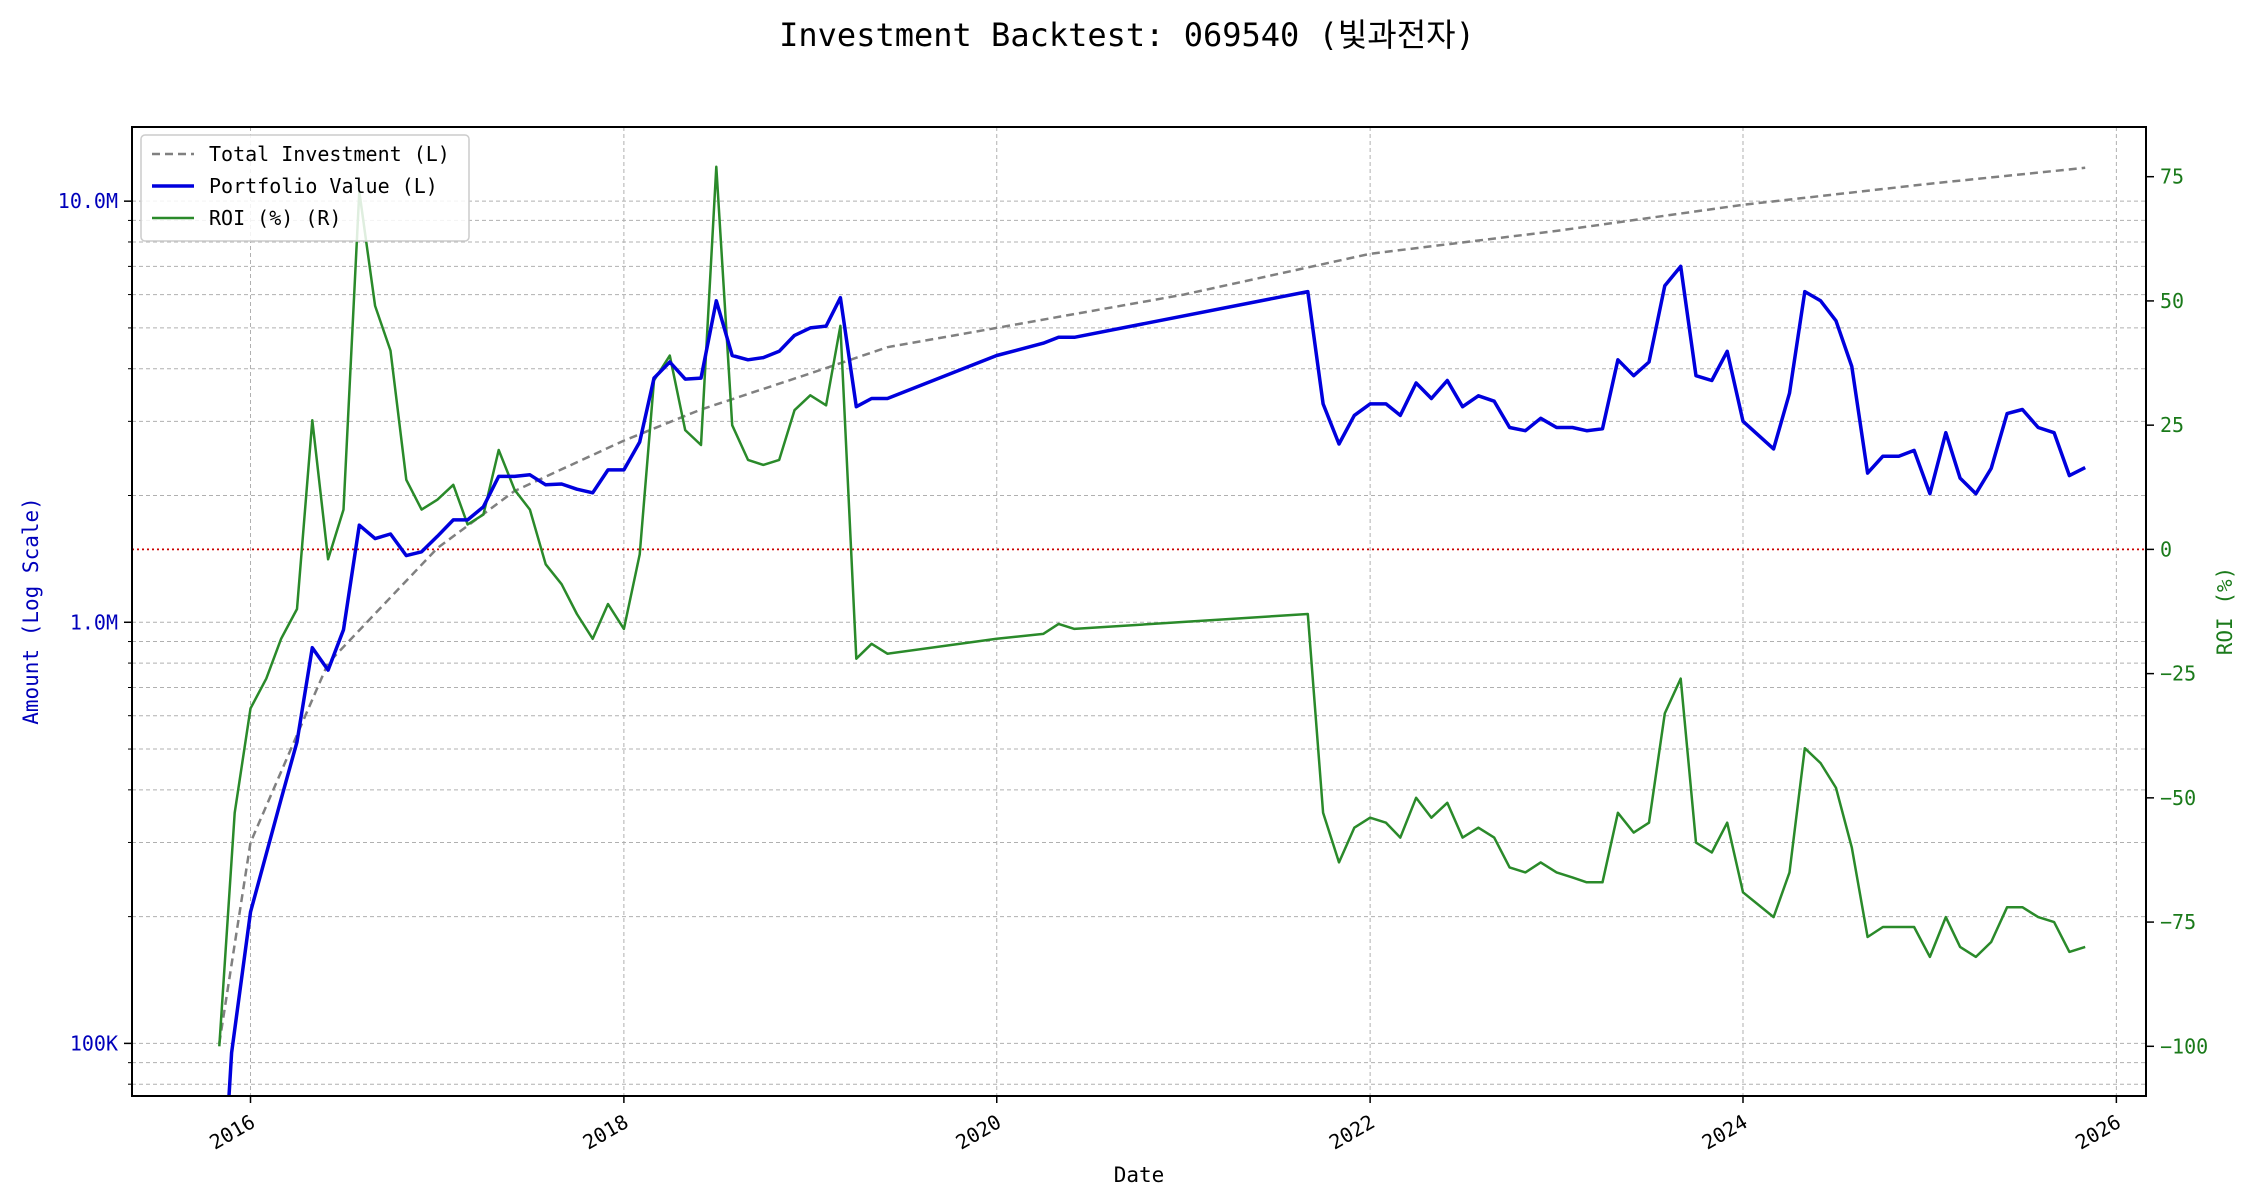  What do you see at coordinates (2184, 1046) in the screenshot?
I see `right-tick-label: −100` at bounding box center [2184, 1046].